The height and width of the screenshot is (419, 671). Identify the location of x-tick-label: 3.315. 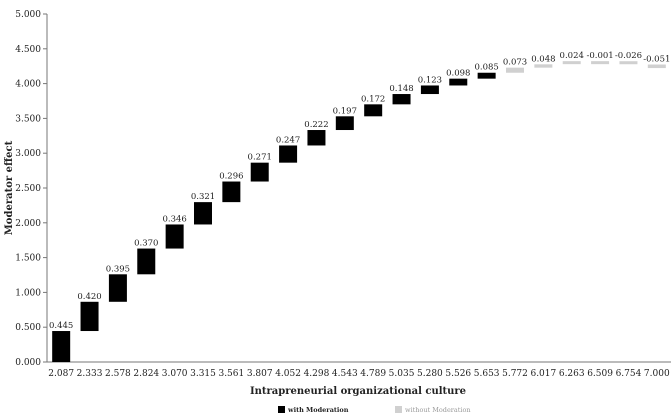
(203, 374).